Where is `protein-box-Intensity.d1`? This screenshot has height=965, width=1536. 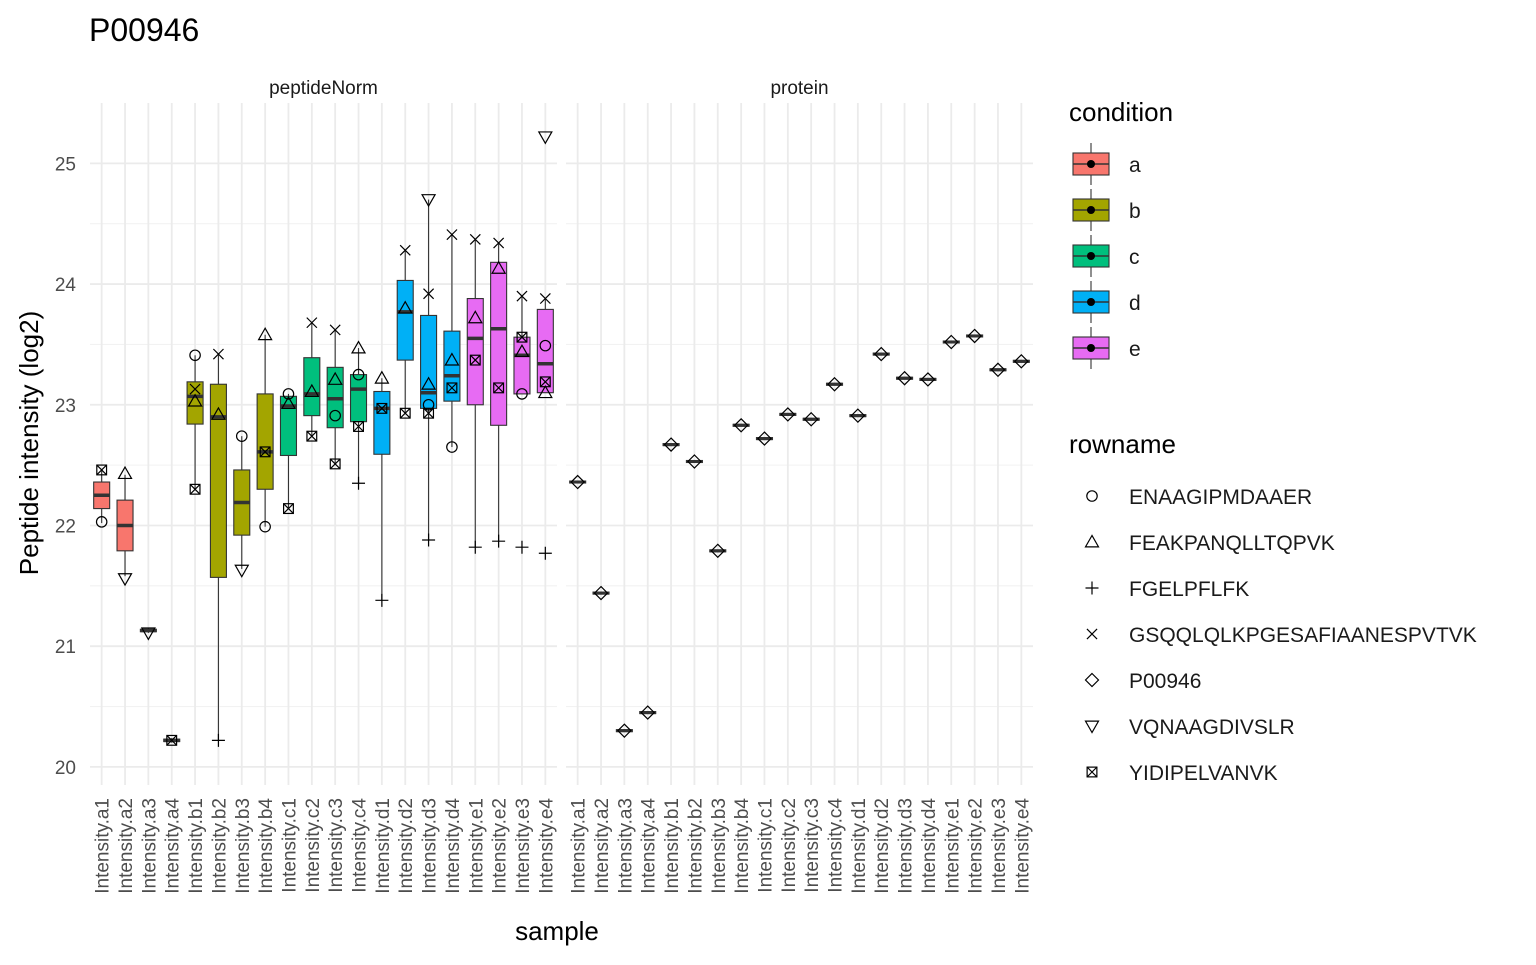 protein-box-Intensity.d1 is located at coordinates (858, 415).